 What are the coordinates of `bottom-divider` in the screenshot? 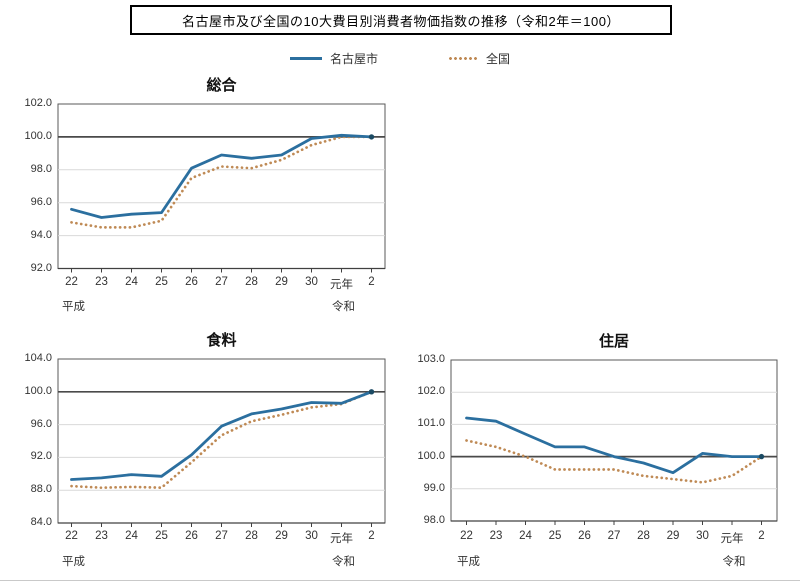 It's located at (400, 580).